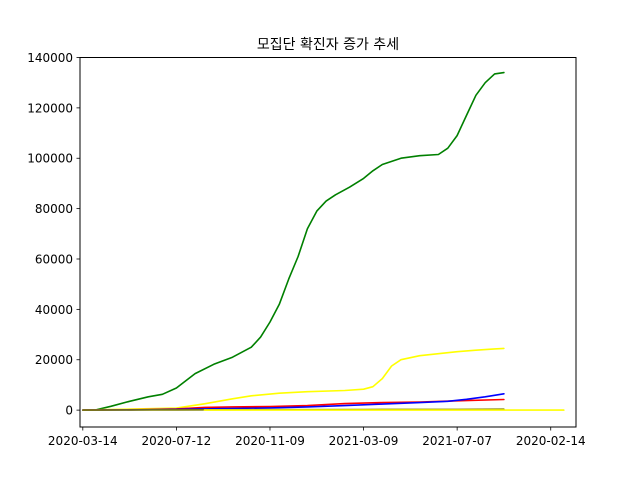 The width and height of the screenshot is (640, 483). I want to click on y-tick-label-0: 0, so click(69, 411).